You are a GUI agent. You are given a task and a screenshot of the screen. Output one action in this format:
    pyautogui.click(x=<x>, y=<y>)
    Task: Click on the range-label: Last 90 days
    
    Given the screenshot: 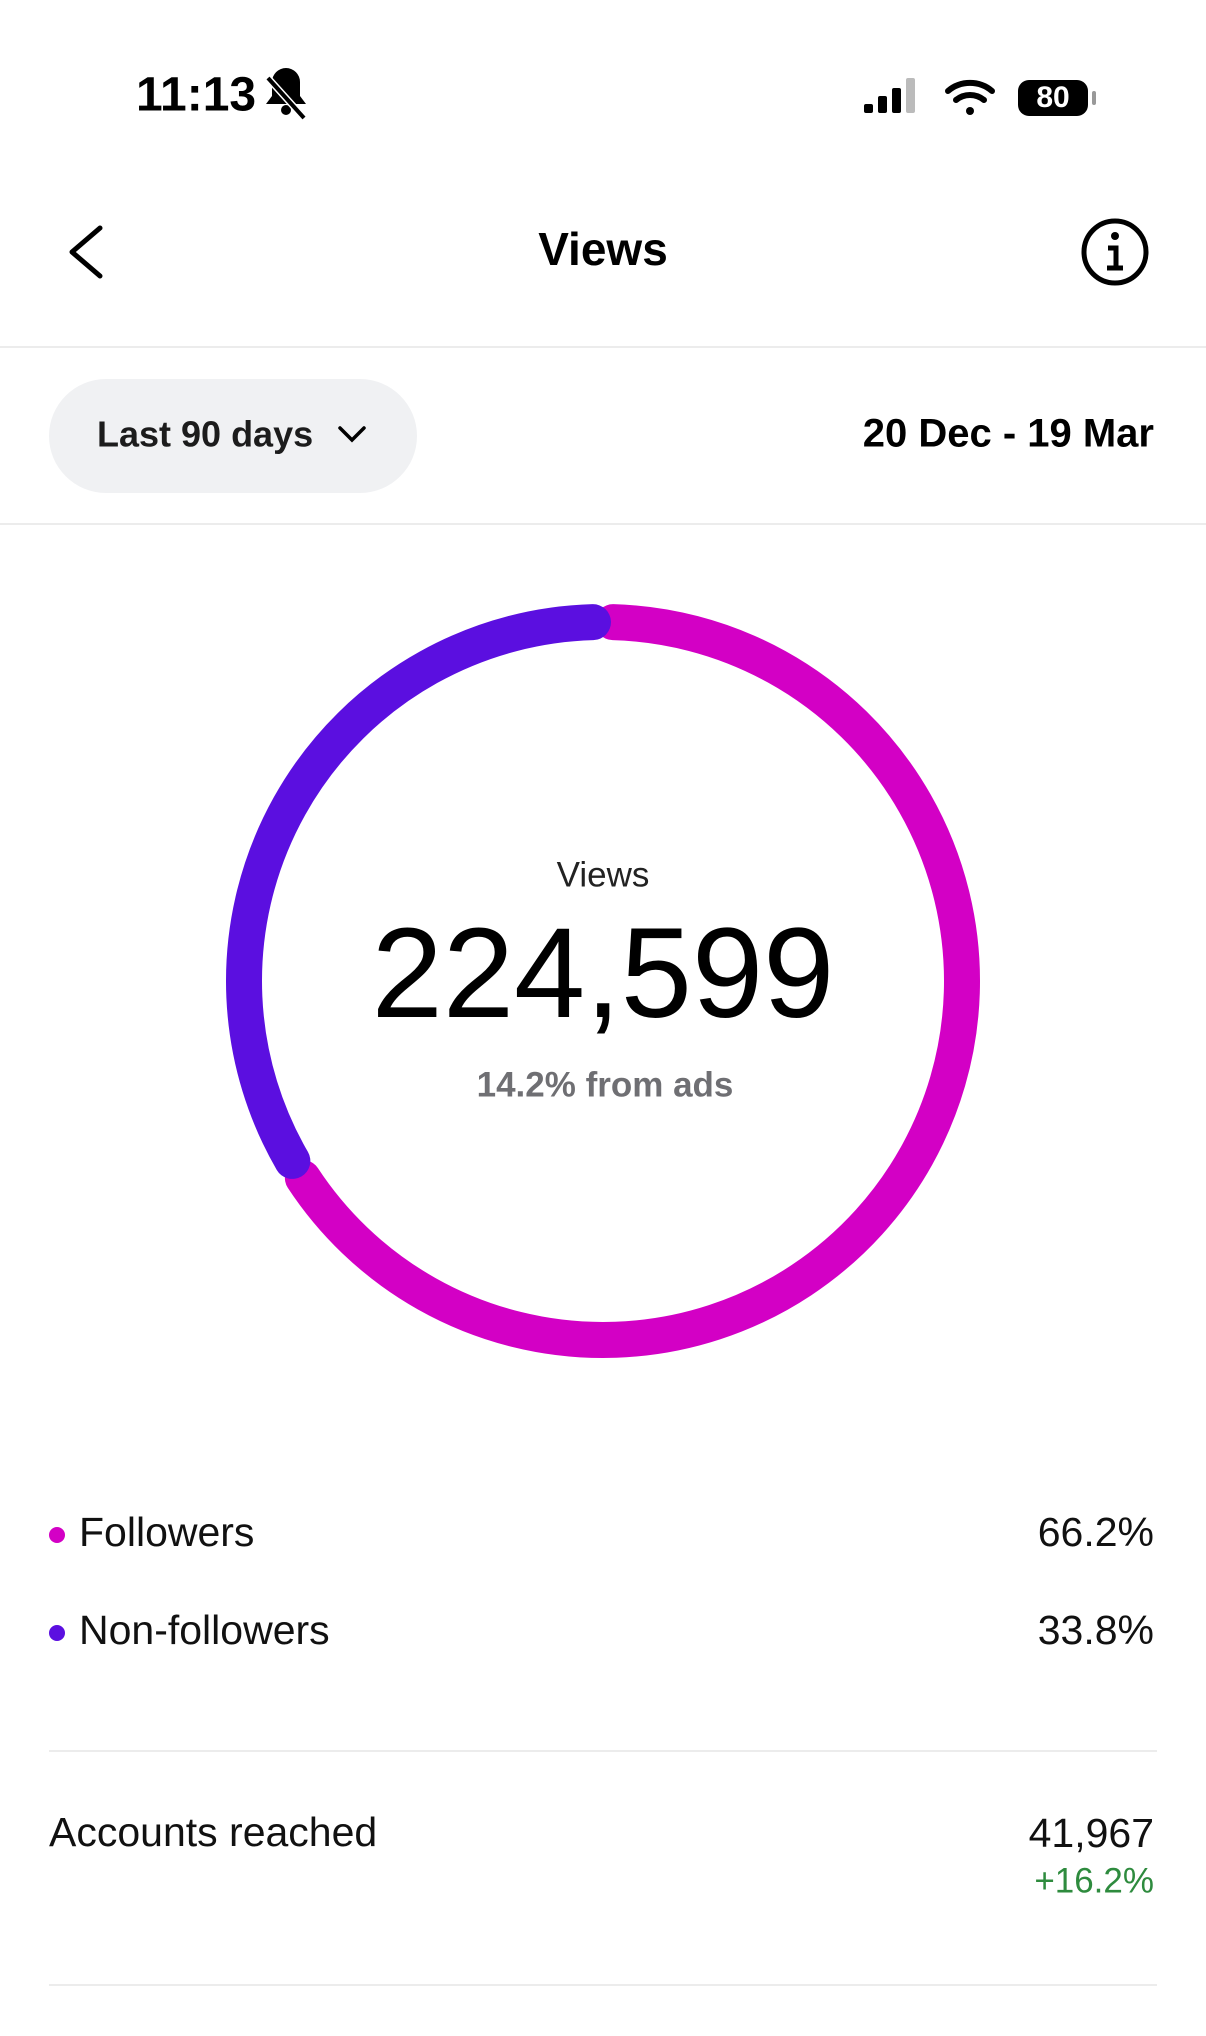 What is the action you would take?
    pyautogui.click(x=205, y=434)
    